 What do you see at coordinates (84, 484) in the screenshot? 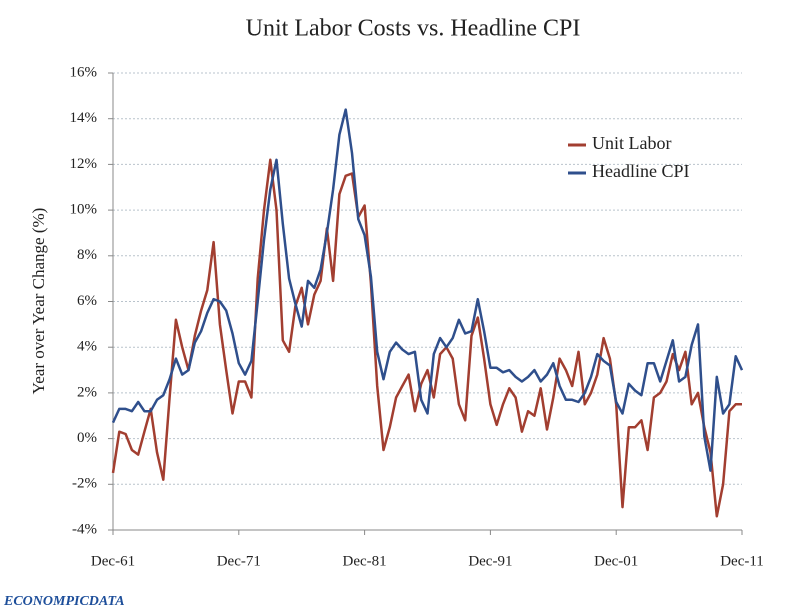
I see `y-tick-label: -2%` at bounding box center [84, 484].